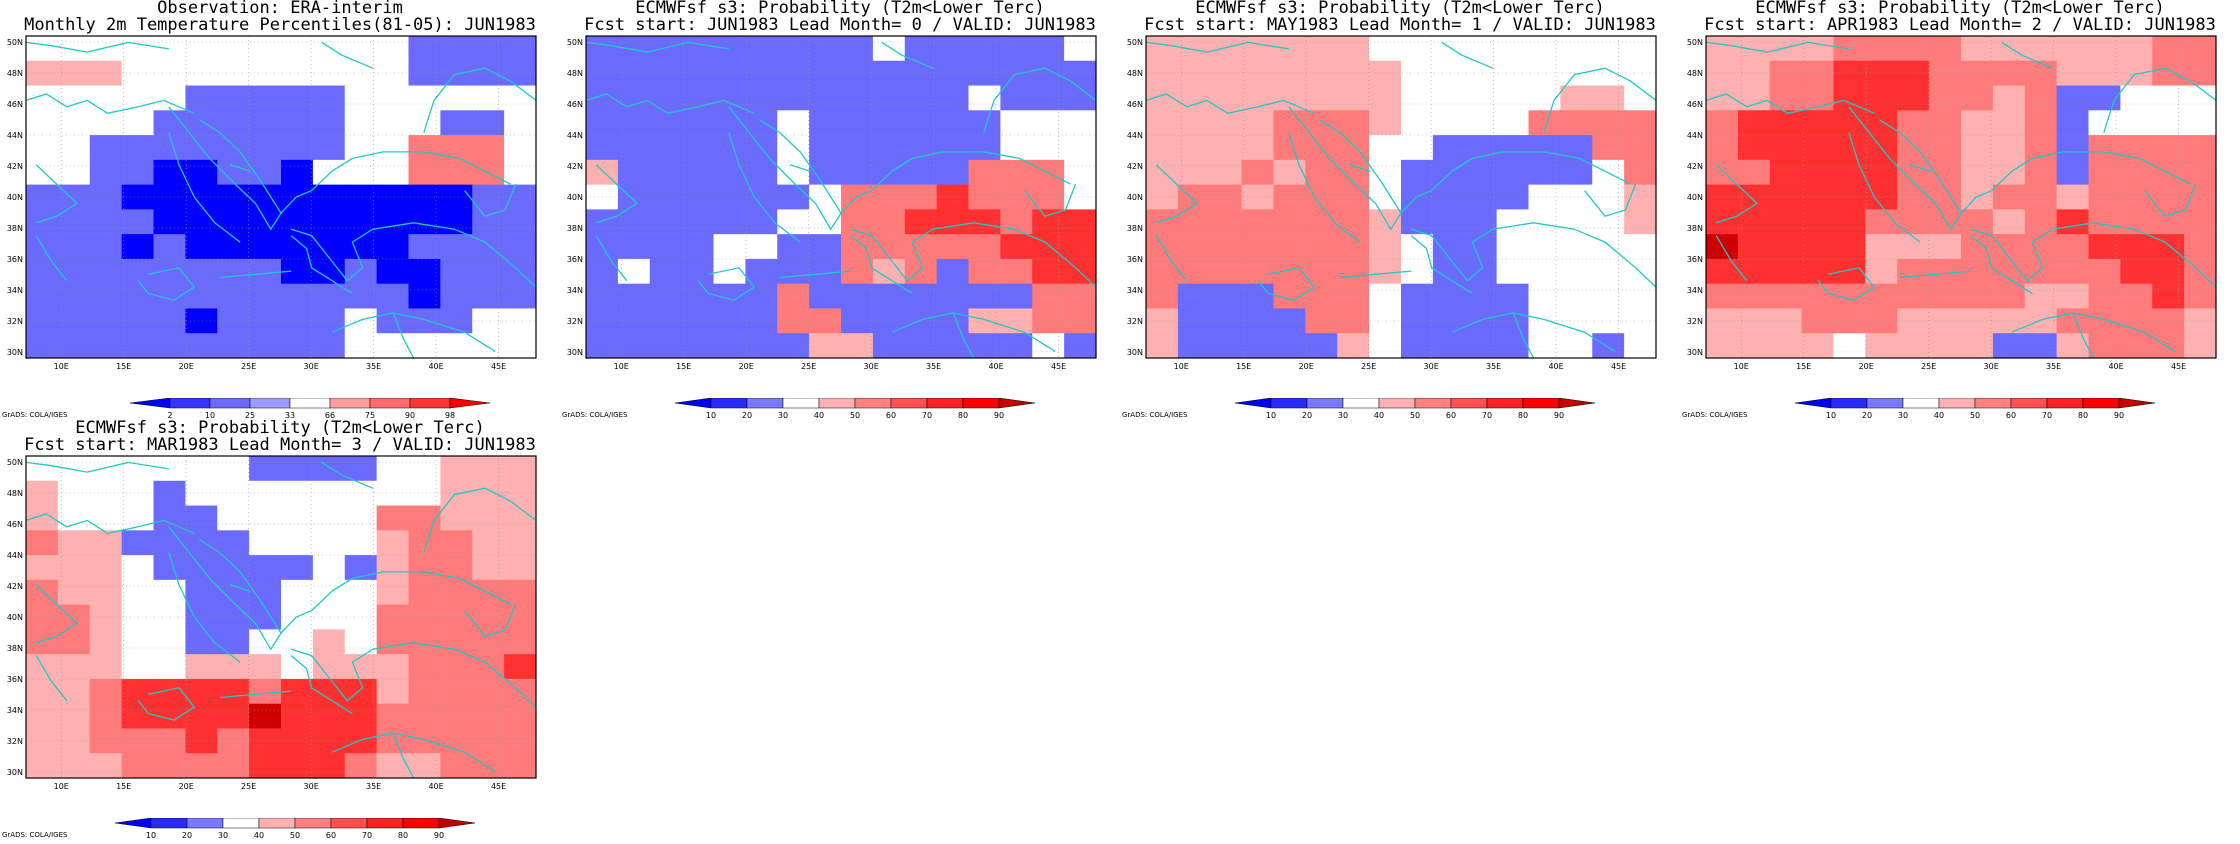 The image size is (2240, 844). Describe the element at coordinates (280, 9) in the screenshot. I see `panel-title: Observation: ERA-interim` at that location.